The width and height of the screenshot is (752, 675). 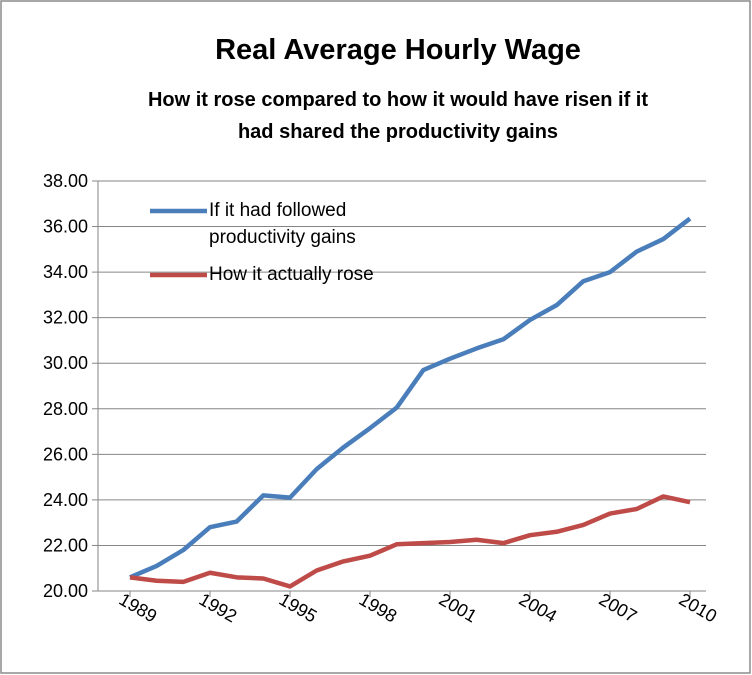 What do you see at coordinates (410, 541) in the screenshot?
I see `series-line` at bounding box center [410, 541].